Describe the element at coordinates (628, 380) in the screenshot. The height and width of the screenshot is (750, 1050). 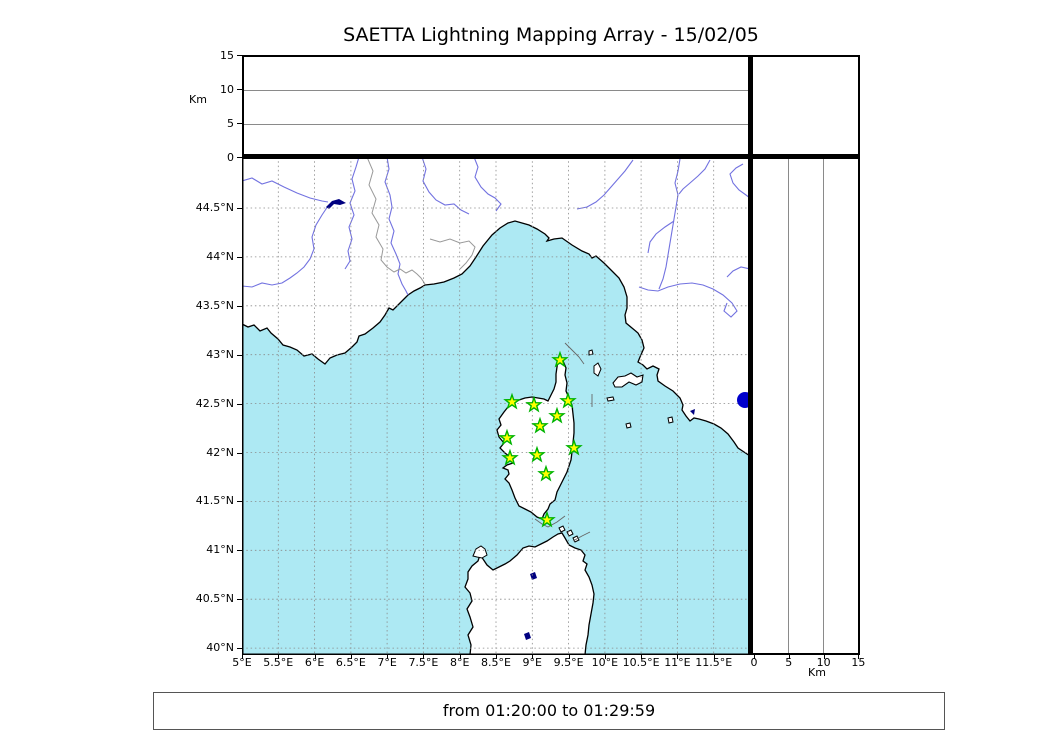
I see `island-elba` at that location.